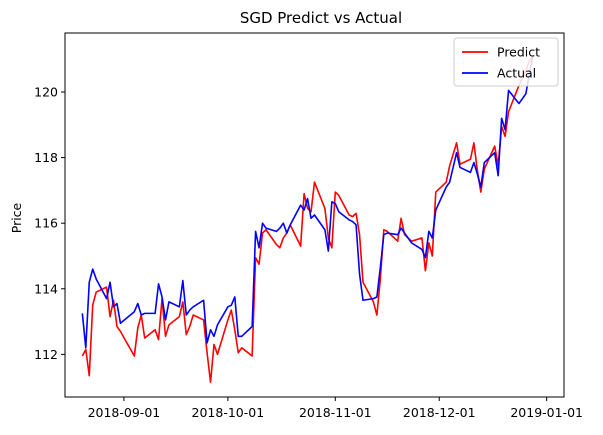 This screenshot has width=603, height=435. I want to click on y-axis-label: Price, so click(16, 217).